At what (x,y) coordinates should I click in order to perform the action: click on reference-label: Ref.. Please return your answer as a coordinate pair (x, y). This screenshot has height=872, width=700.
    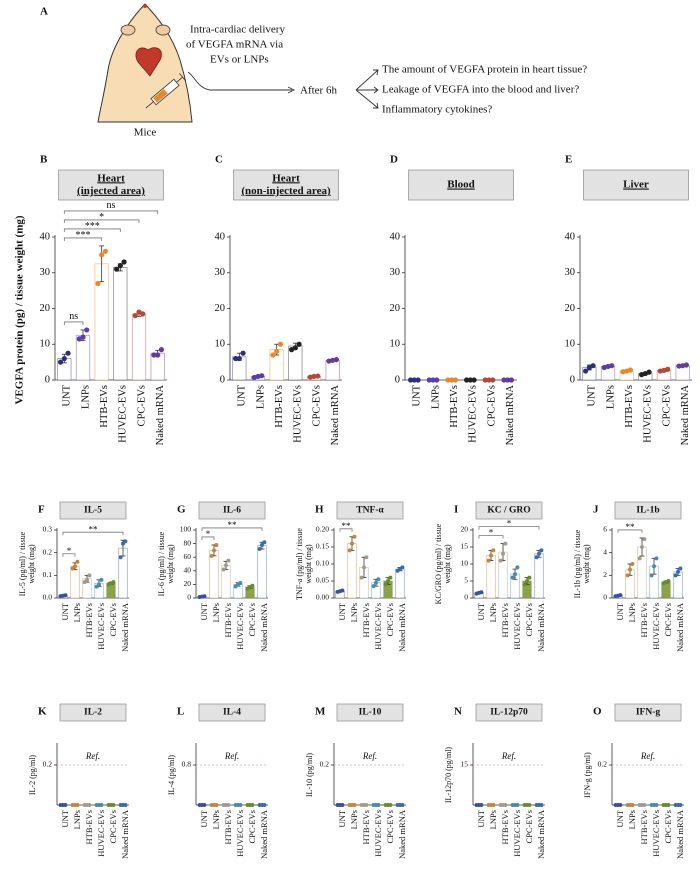
    Looking at the image, I should click on (369, 756).